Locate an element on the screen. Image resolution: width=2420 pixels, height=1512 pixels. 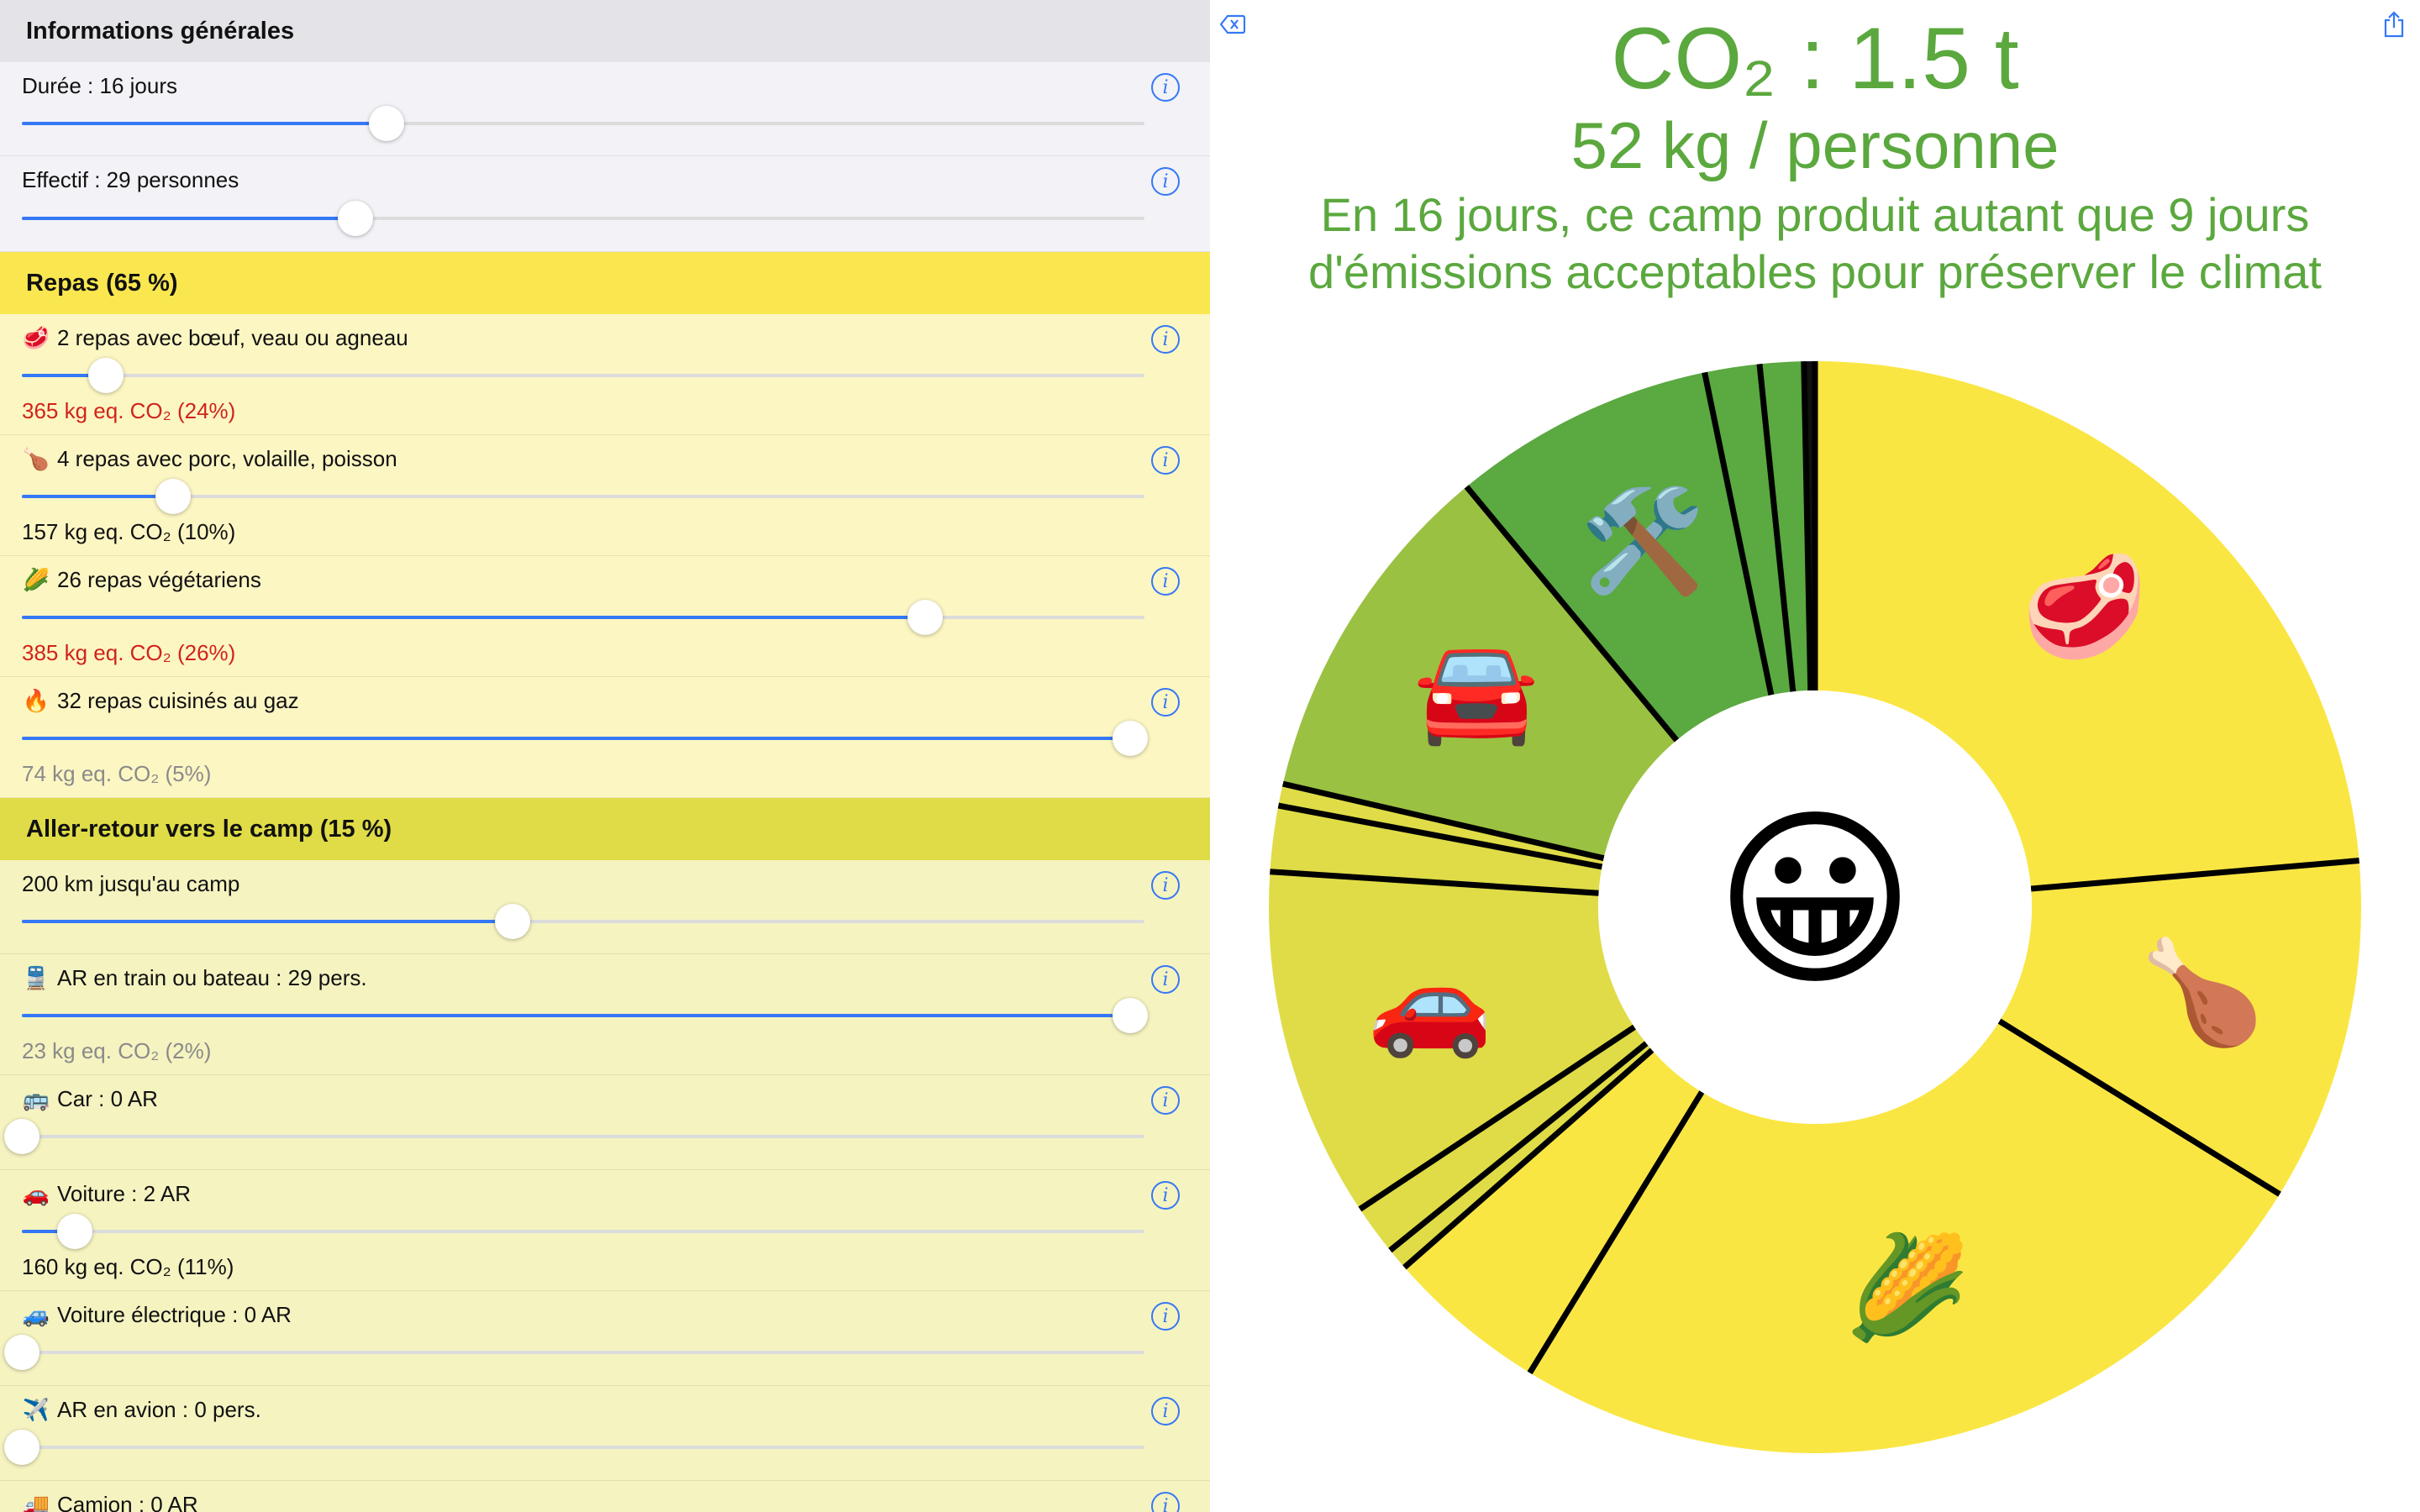
item-result: 74 kg eq. CO₂ (5%) is located at coordinates (117, 773).